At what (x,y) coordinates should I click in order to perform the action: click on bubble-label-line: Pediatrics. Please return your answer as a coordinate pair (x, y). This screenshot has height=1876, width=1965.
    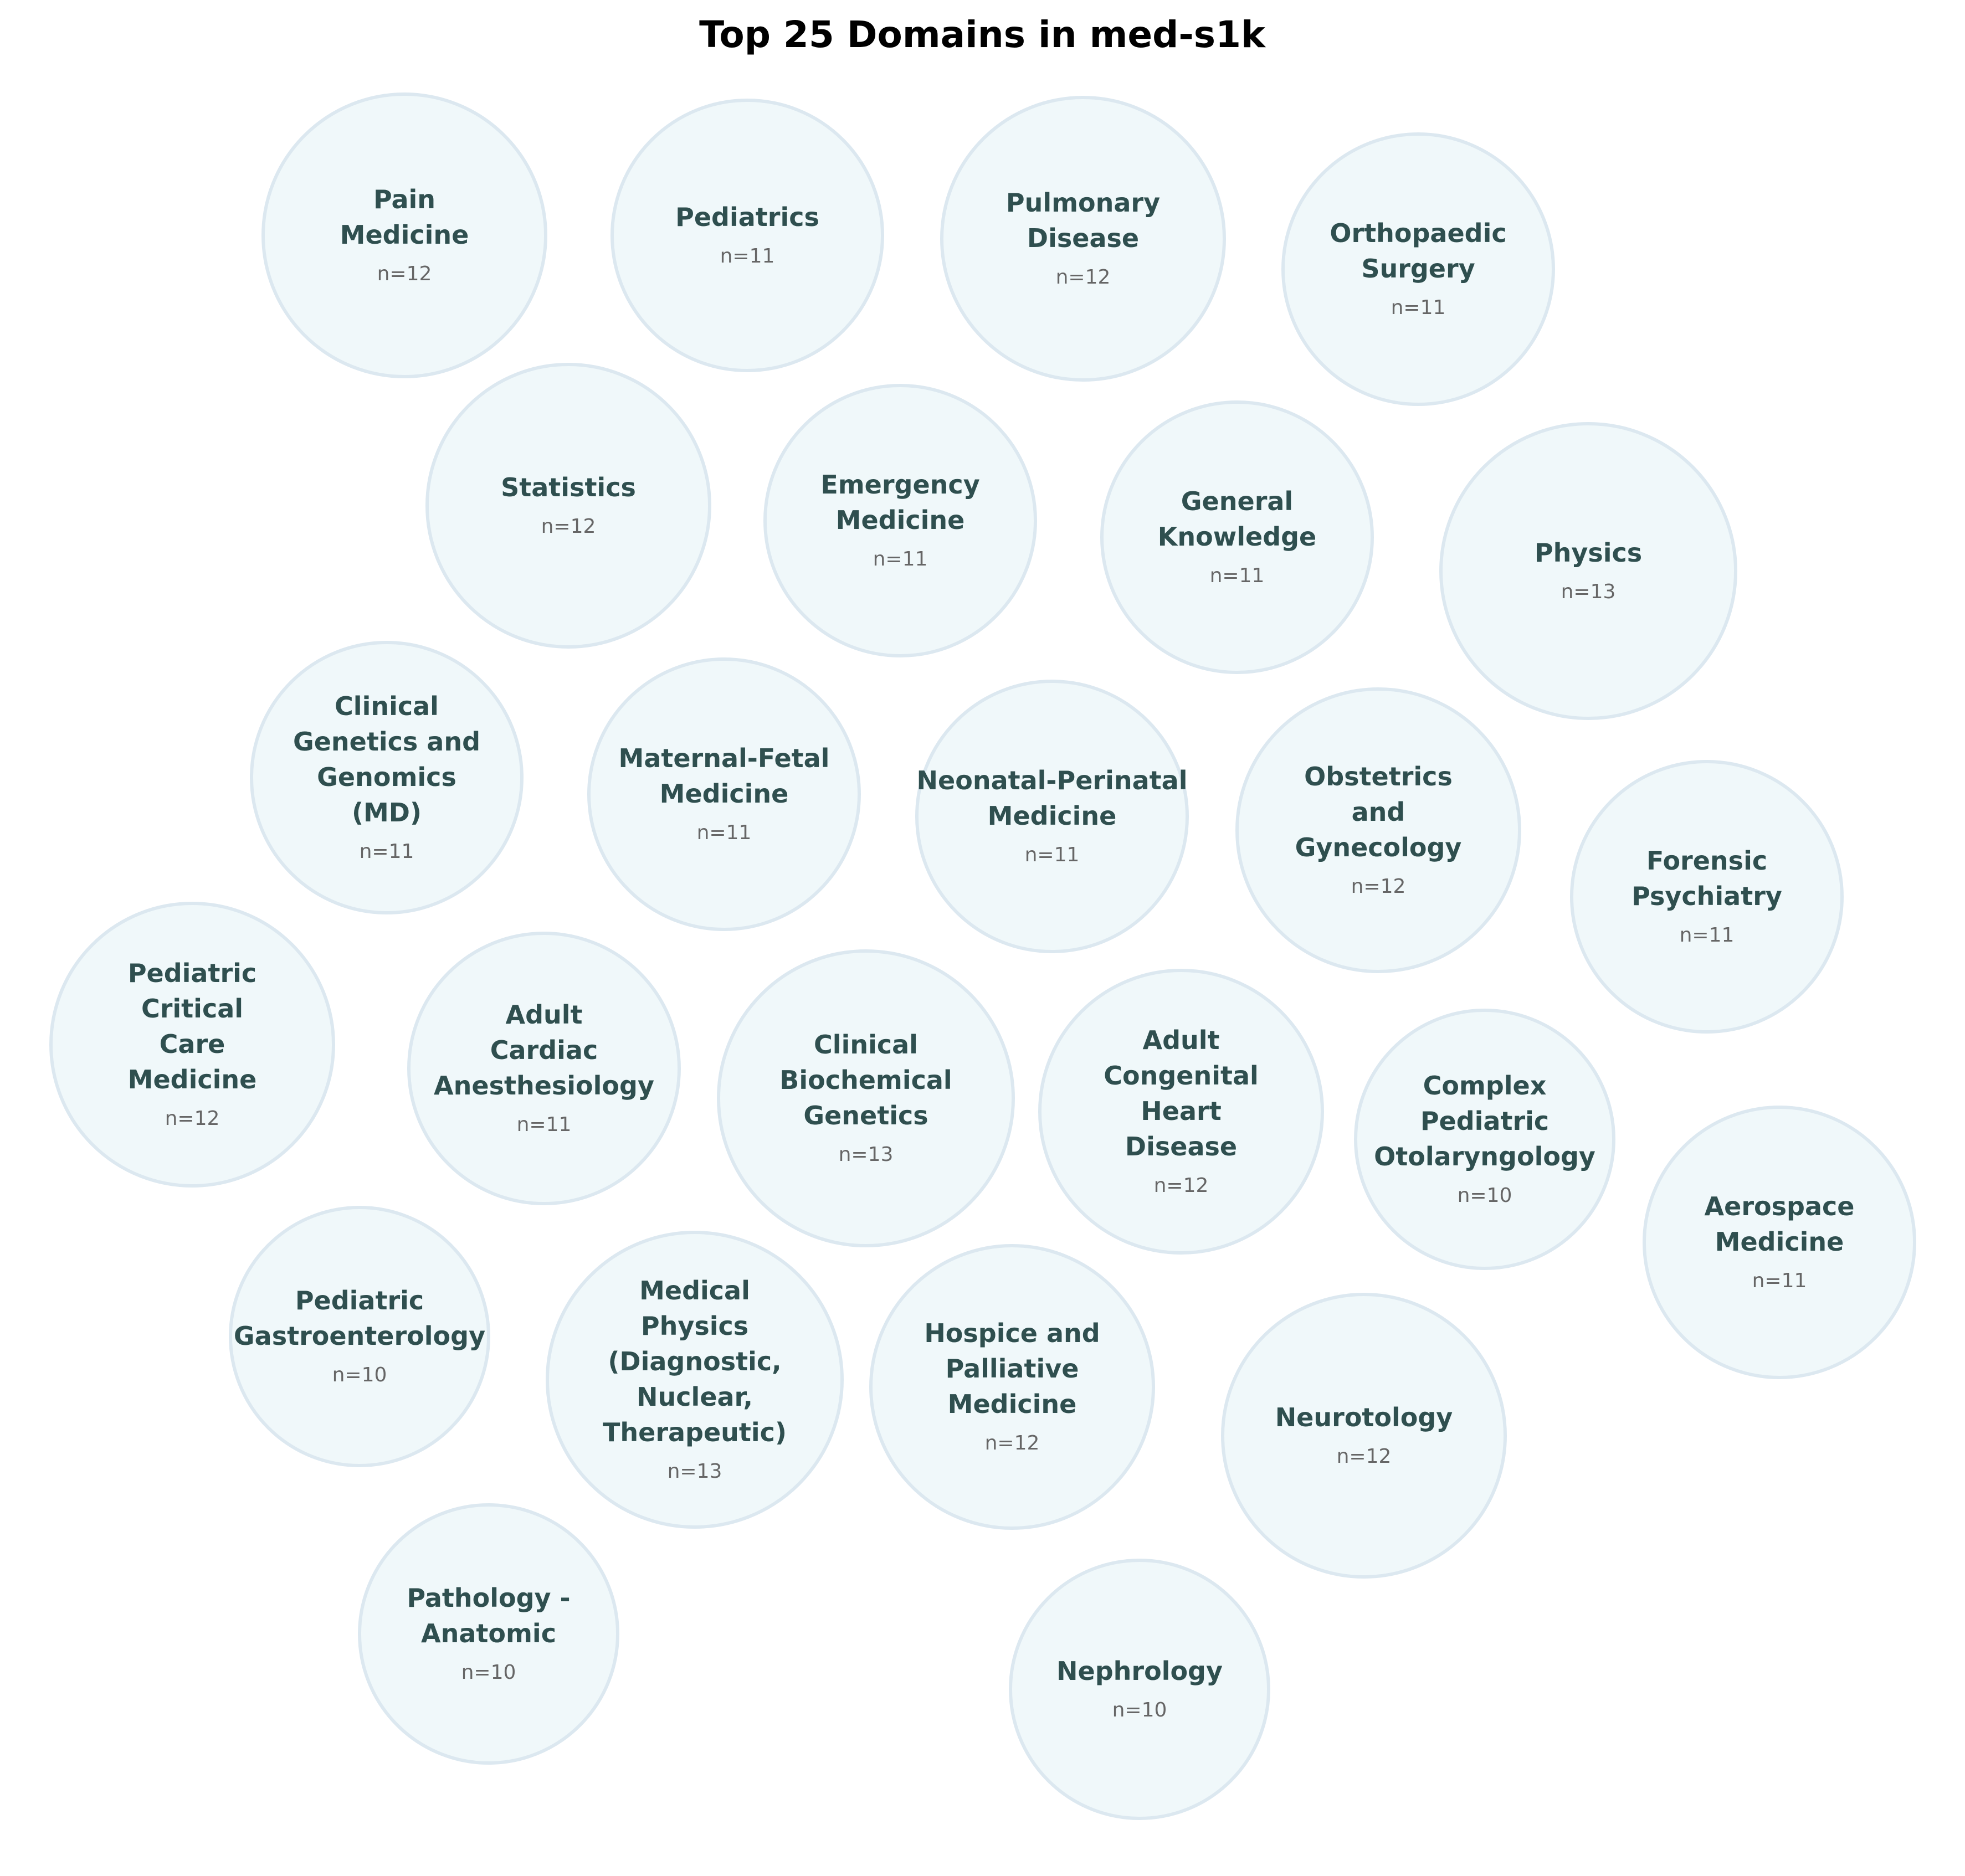
    Looking at the image, I should click on (747, 217).